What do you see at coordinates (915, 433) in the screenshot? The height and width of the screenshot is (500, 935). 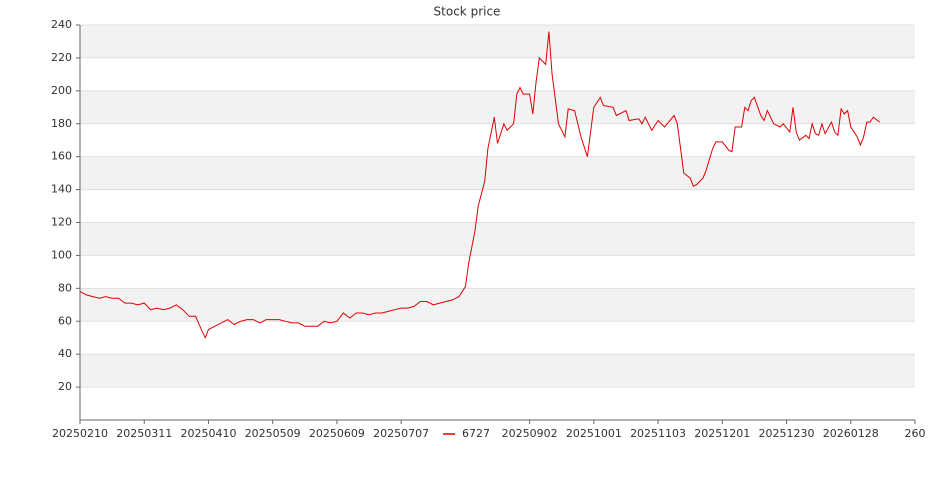 I see `x-tick-label: 260` at bounding box center [915, 433].